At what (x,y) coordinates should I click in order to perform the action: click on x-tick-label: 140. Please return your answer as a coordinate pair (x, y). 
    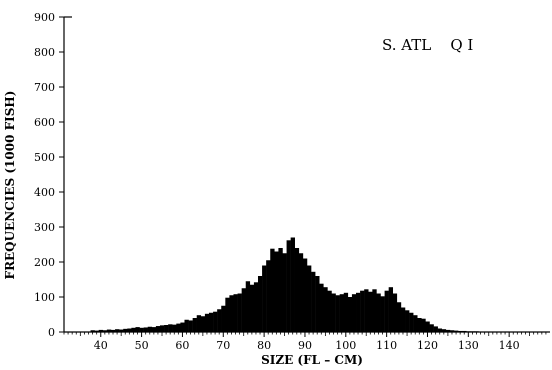
    Looking at the image, I should click on (509, 345).